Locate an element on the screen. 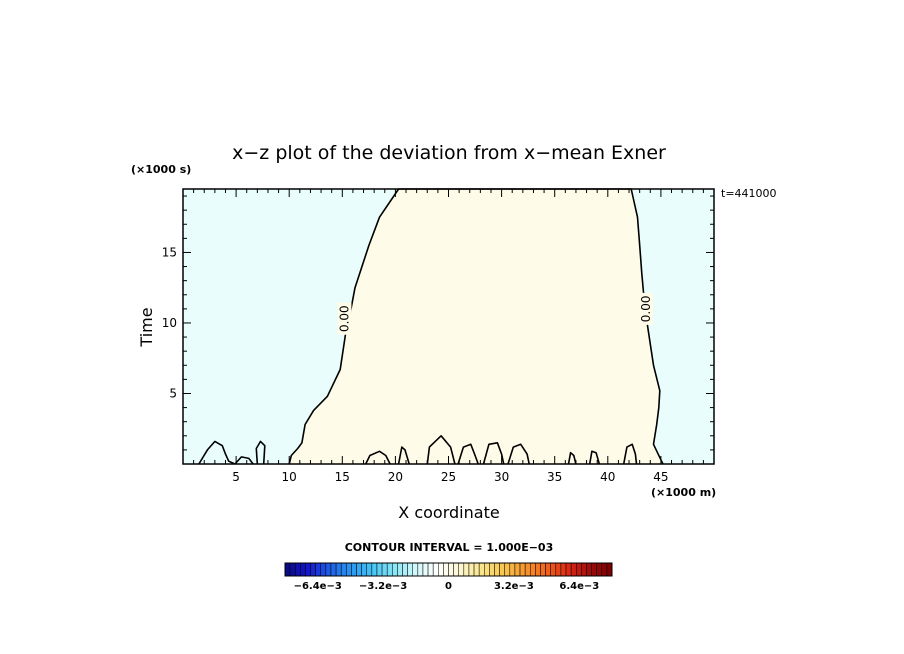 This screenshot has width=904, height=654. y-axis-label: Time is located at coordinates (146, 327).